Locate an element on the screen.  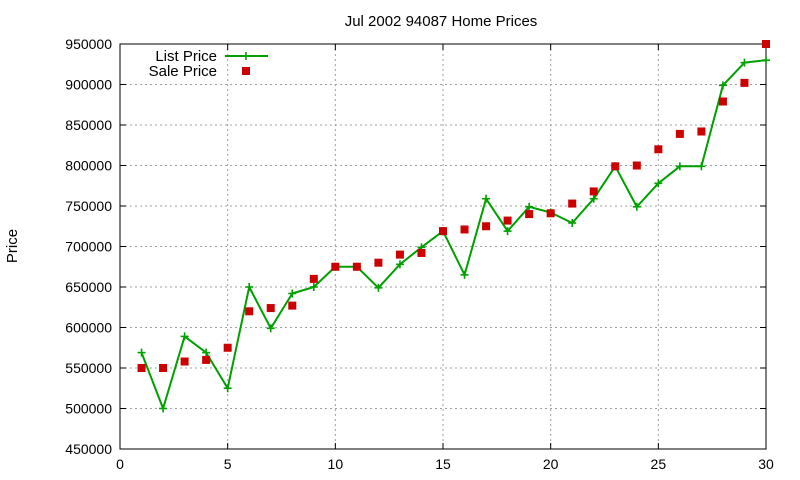
y-tick-label: 750000 is located at coordinates (88, 206).